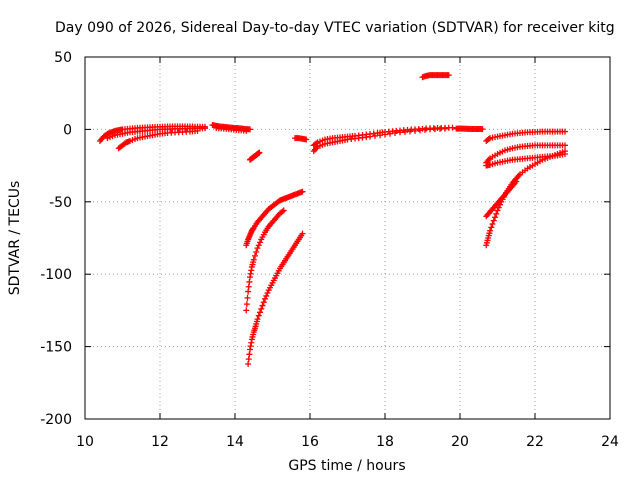 Image resolution: width=640 pixels, height=480 pixels. What do you see at coordinates (535, 442) in the screenshot?
I see `x-tick-label: 22` at bounding box center [535, 442].